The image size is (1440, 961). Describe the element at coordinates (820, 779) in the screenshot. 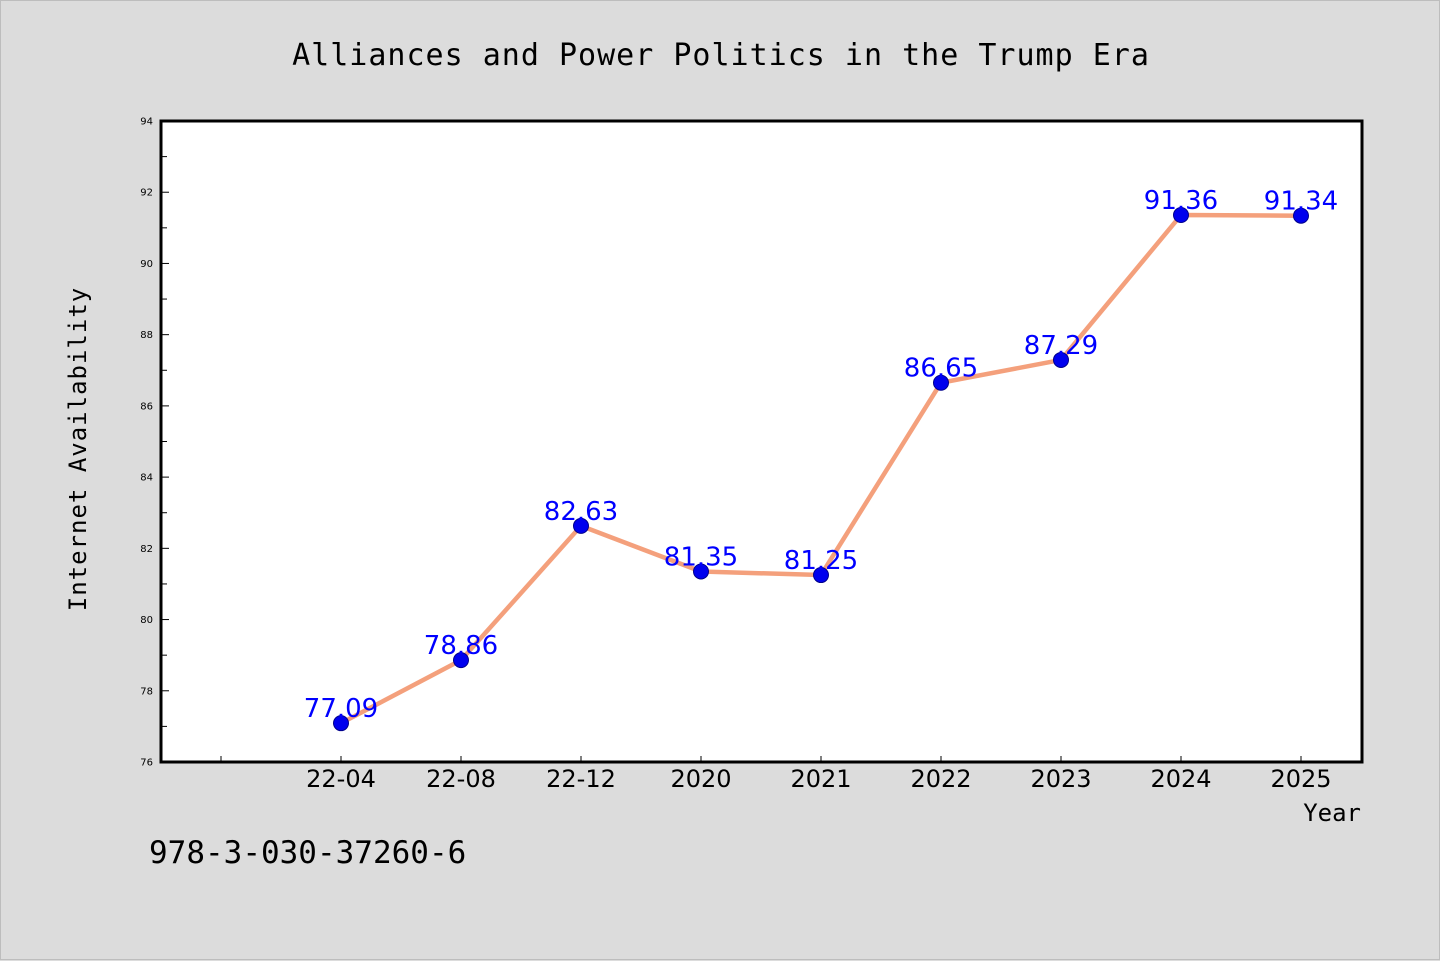

I see `x-tick-label: 2021` at that location.